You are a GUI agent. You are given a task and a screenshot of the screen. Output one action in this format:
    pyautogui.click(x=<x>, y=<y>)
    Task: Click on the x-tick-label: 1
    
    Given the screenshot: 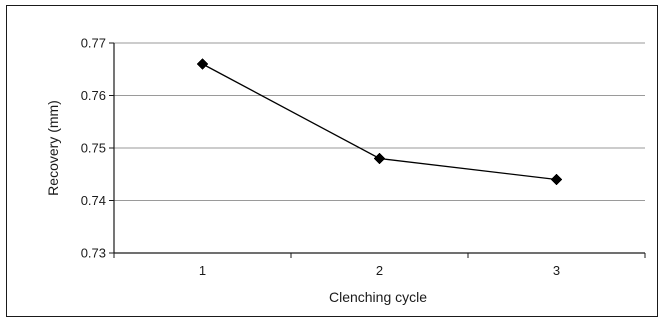 What is the action you would take?
    pyautogui.click(x=202, y=270)
    